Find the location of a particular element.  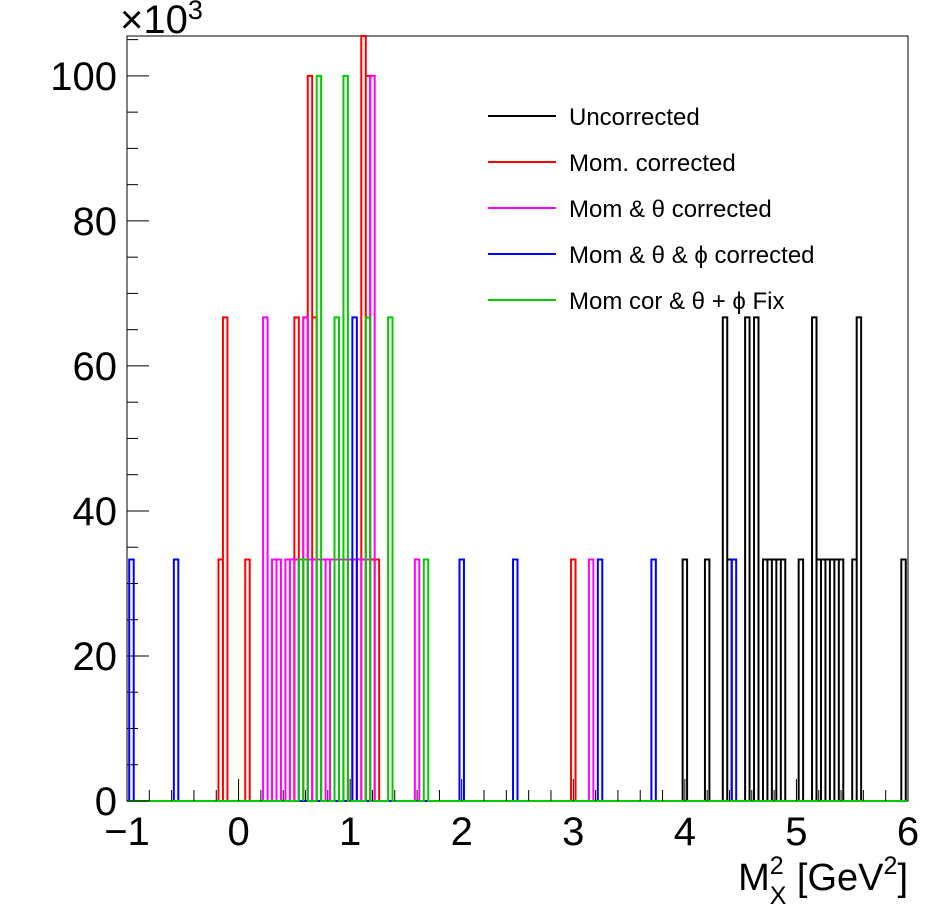

x-title-sub: X is located at coordinates (778, 896).